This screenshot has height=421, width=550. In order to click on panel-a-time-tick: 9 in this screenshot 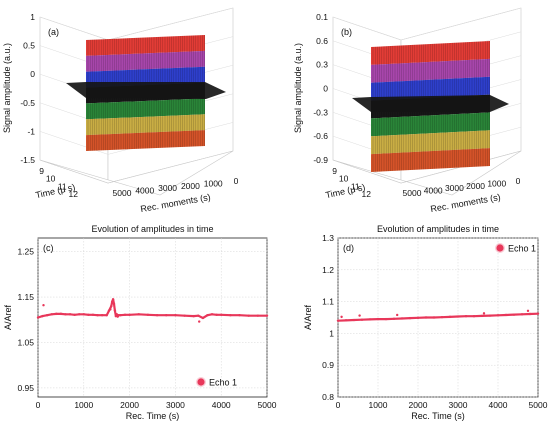, I will do `click(41, 171)`.